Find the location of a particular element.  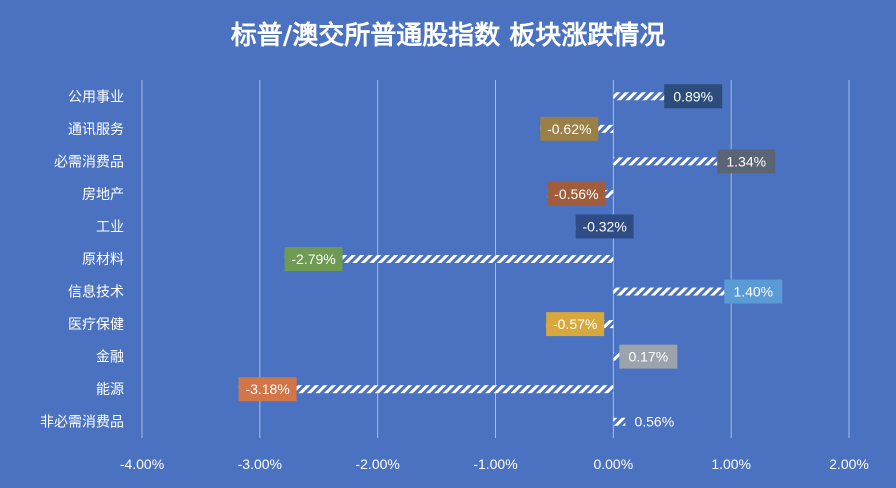

data-label: -2.79% is located at coordinates (313, 259).